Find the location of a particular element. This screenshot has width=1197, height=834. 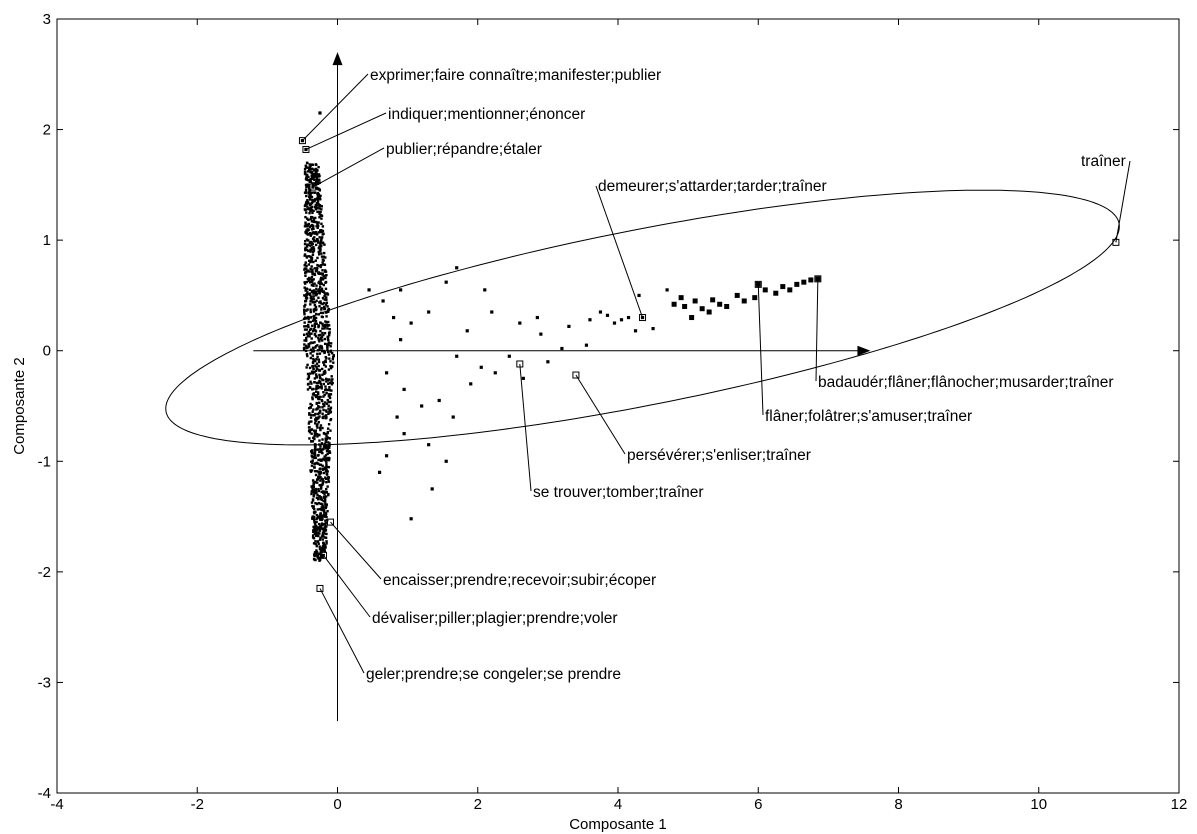

annotation-label: geler;prendre;se congeler;se prendre is located at coordinates (493, 674).